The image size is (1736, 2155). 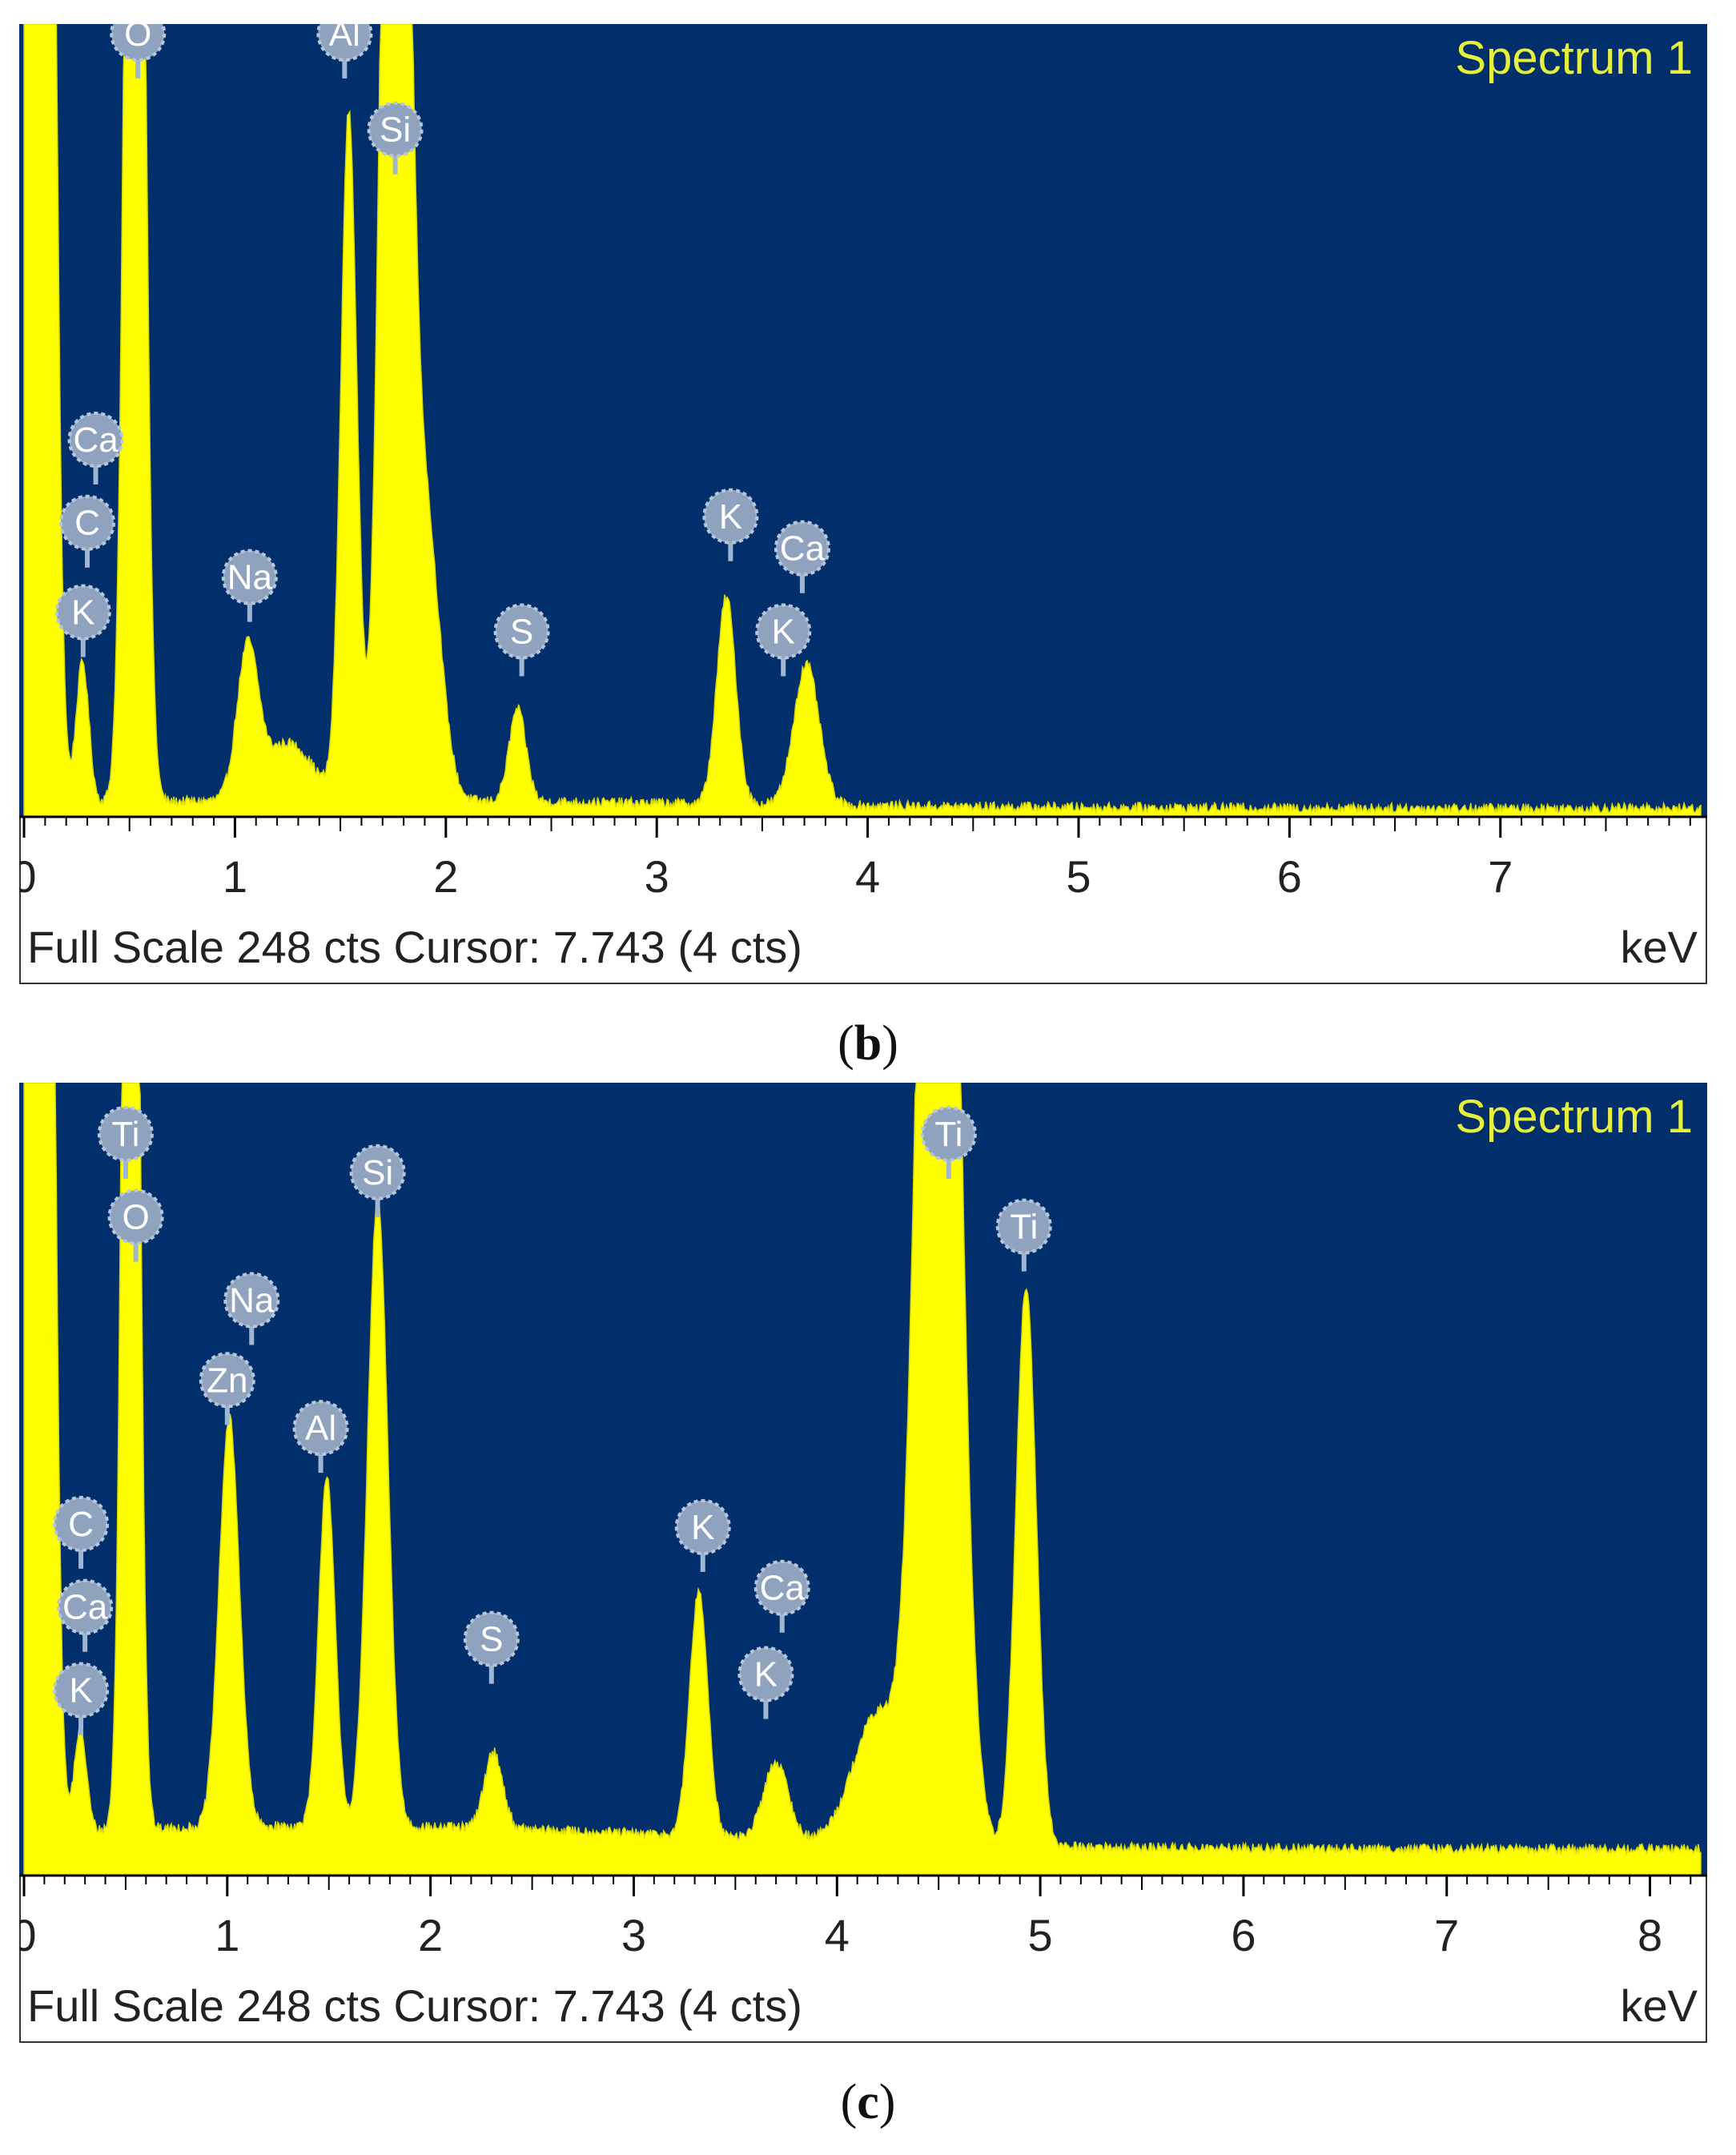 I want to click on caption-b-letter: b, so click(x=868, y=1043).